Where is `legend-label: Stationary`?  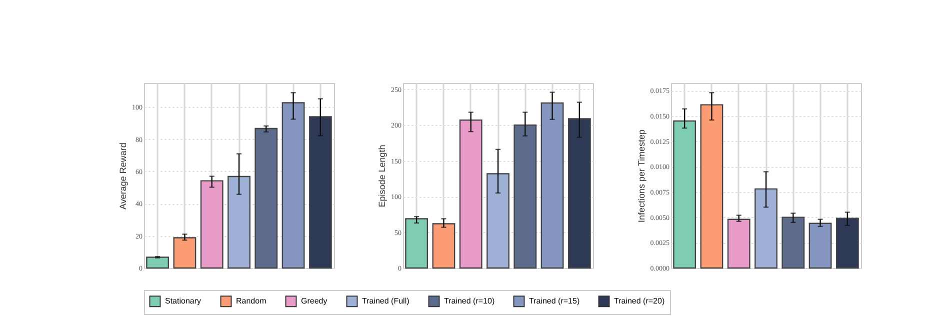
legend-label: Stationary is located at coordinates (183, 301).